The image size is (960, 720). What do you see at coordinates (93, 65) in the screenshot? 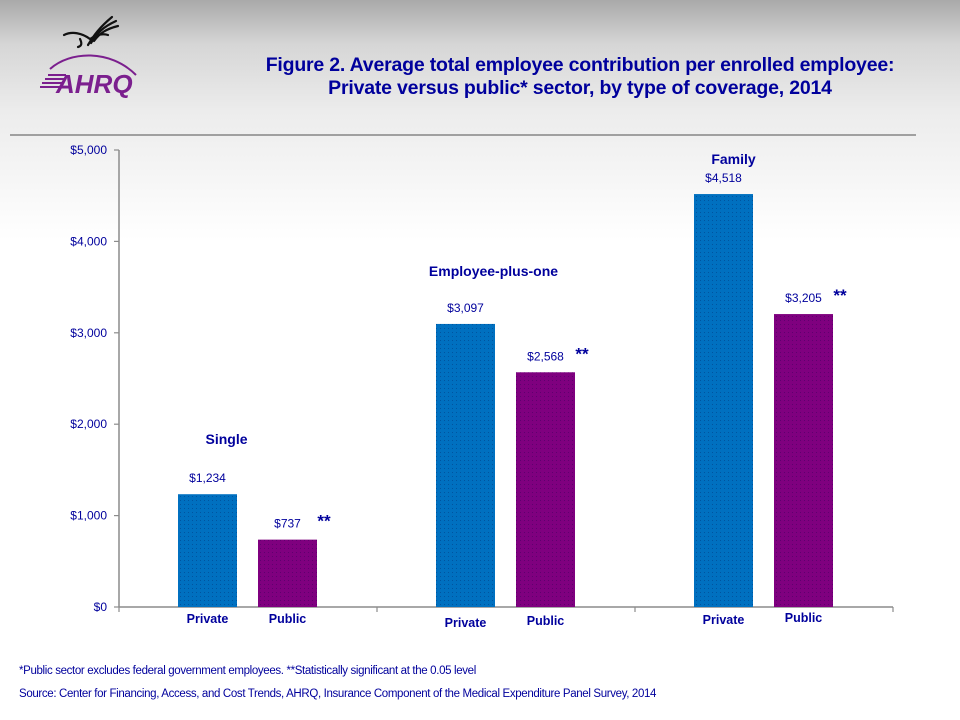
I see `logo-arc` at bounding box center [93, 65].